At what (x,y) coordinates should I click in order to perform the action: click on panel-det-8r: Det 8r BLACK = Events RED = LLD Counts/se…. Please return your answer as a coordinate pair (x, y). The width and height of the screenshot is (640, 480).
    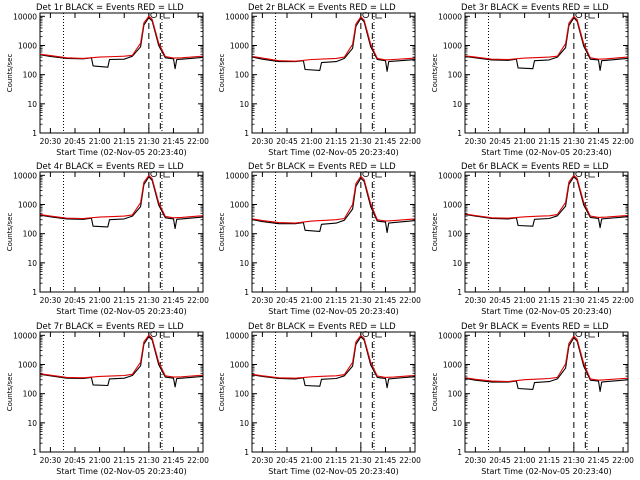
    Looking at the image, I should click on (319, 399).